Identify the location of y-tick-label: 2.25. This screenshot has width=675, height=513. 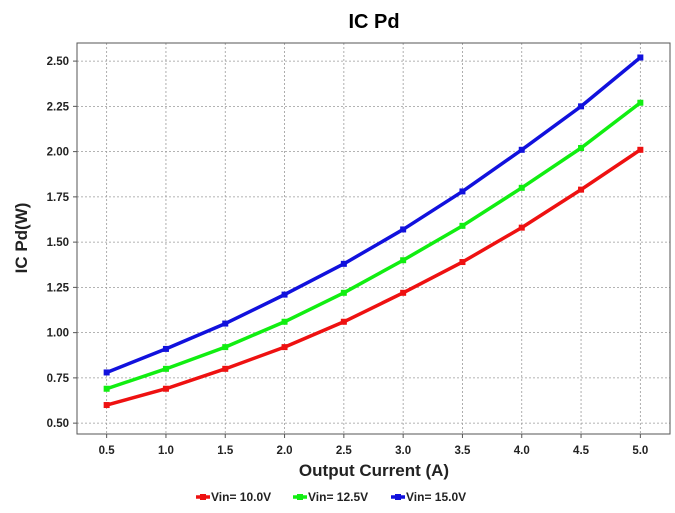
(58, 107).